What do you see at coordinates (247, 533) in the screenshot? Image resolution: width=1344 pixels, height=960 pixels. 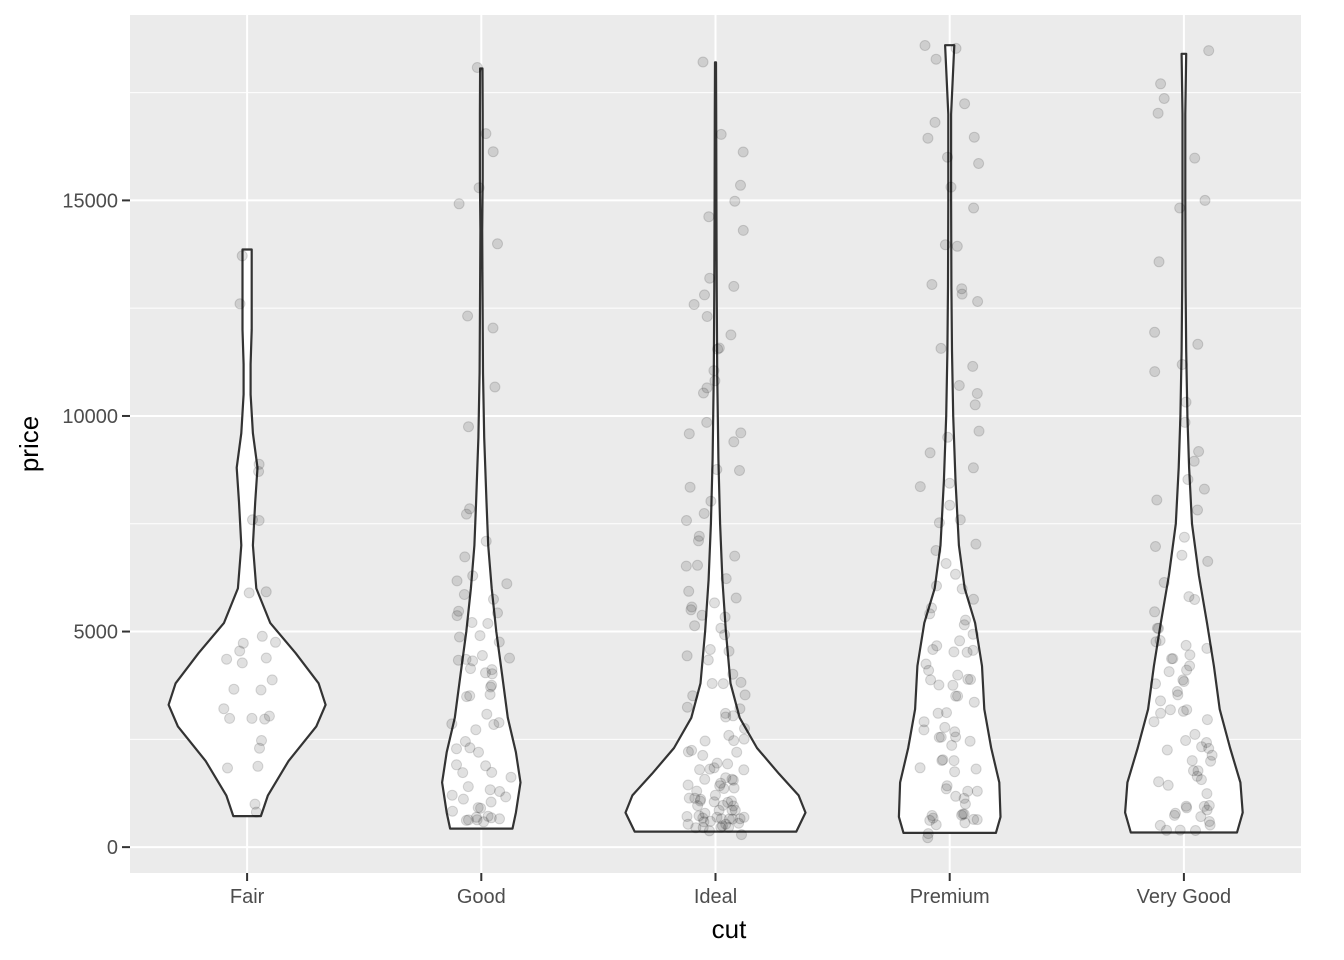 I see `violin-fair` at bounding box center [247, 533].